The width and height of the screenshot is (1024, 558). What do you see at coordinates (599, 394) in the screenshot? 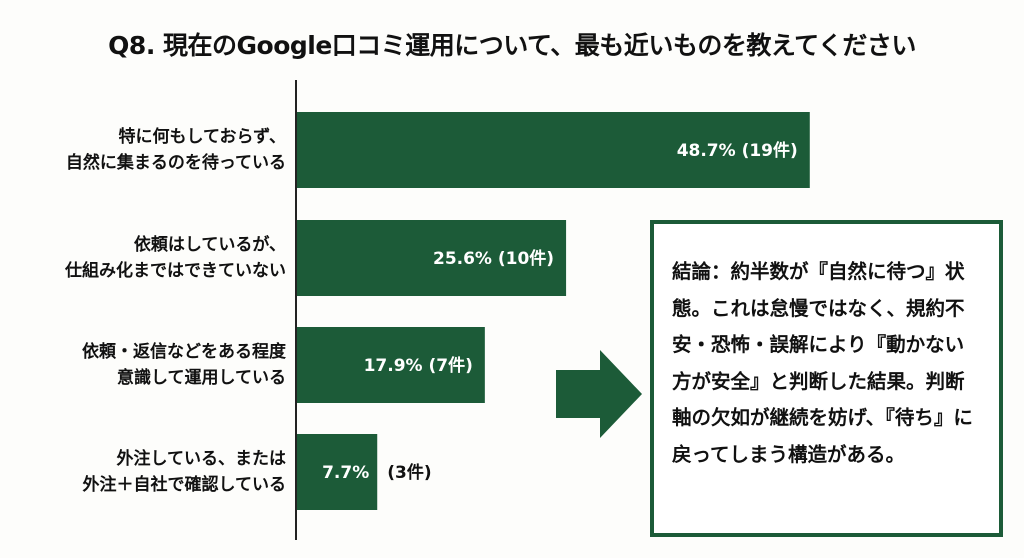
I see `right-arrow-icon` at bounding box center [599, 394].